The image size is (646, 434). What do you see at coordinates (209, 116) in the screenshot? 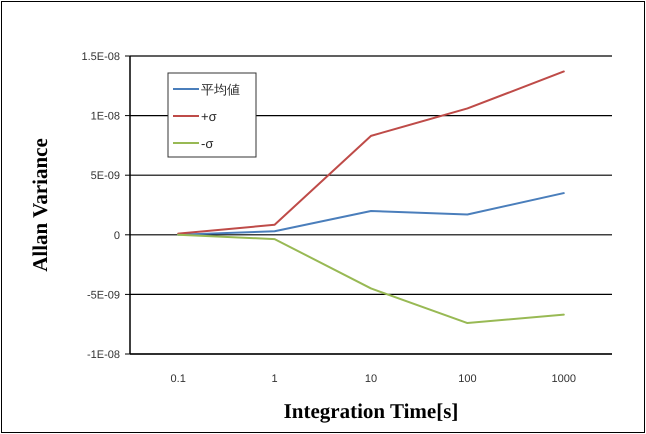
I see `legend-label: +σ` at bounding box center [209, 116].